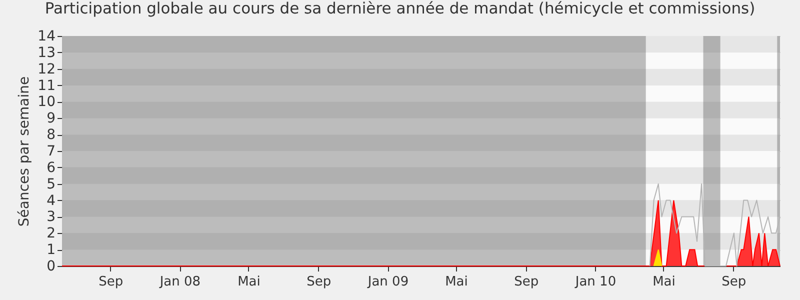  Describe the element at coordinates (51, 118) in the screenshot. I see `y-tick-label: 9` at that location.